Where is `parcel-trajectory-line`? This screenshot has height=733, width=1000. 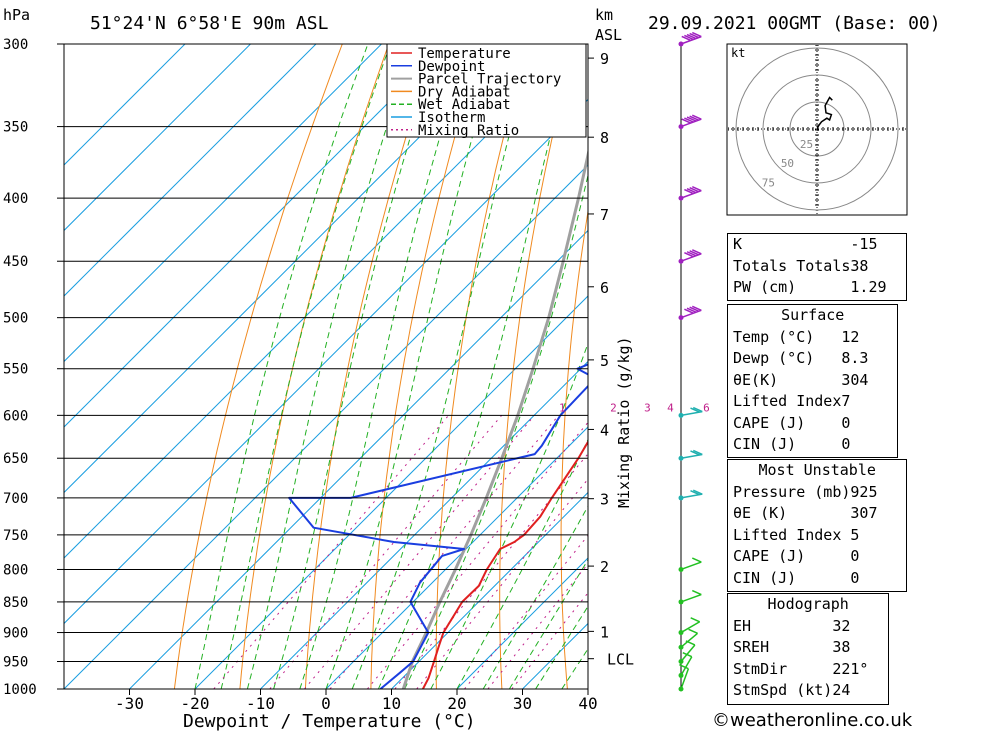
parcel-trajectory-line is located at coordinates (494, 418).